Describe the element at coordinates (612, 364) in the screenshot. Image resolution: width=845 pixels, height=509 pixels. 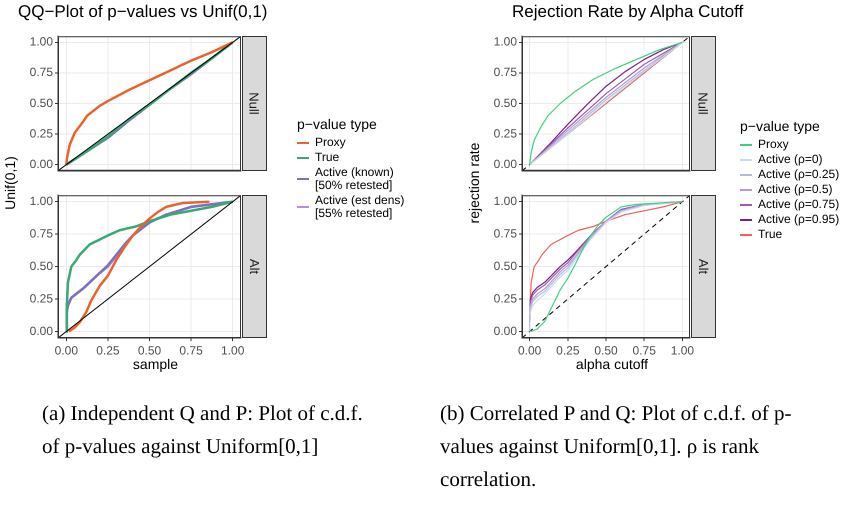
I see `x-axis-title: alpha cutoff` at that location.